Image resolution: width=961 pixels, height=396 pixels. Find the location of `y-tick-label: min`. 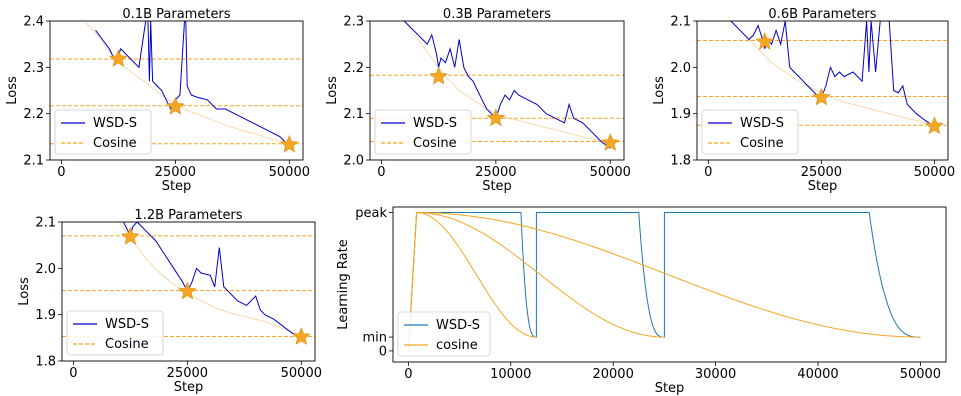

y-tick-label: min is located at coordinates (374, 338).